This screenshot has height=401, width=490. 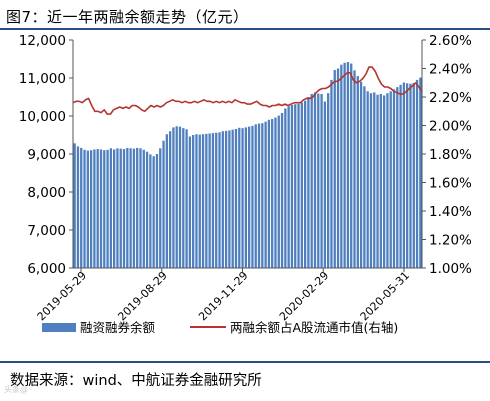 What do you see at coordinates (450, 212) in the screenshot?
I see `y-right-tick-label: 1.40%` at bounding box center [450, 212].